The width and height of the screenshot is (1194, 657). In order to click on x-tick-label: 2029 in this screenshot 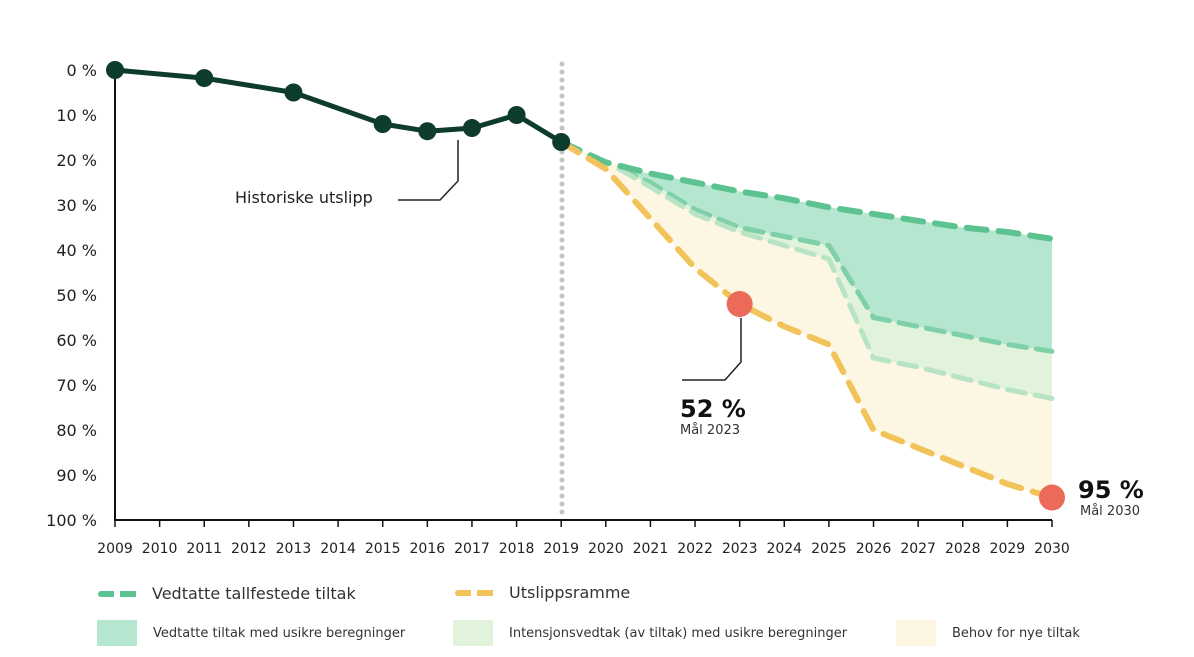, I will do `click(1008, 549)`.